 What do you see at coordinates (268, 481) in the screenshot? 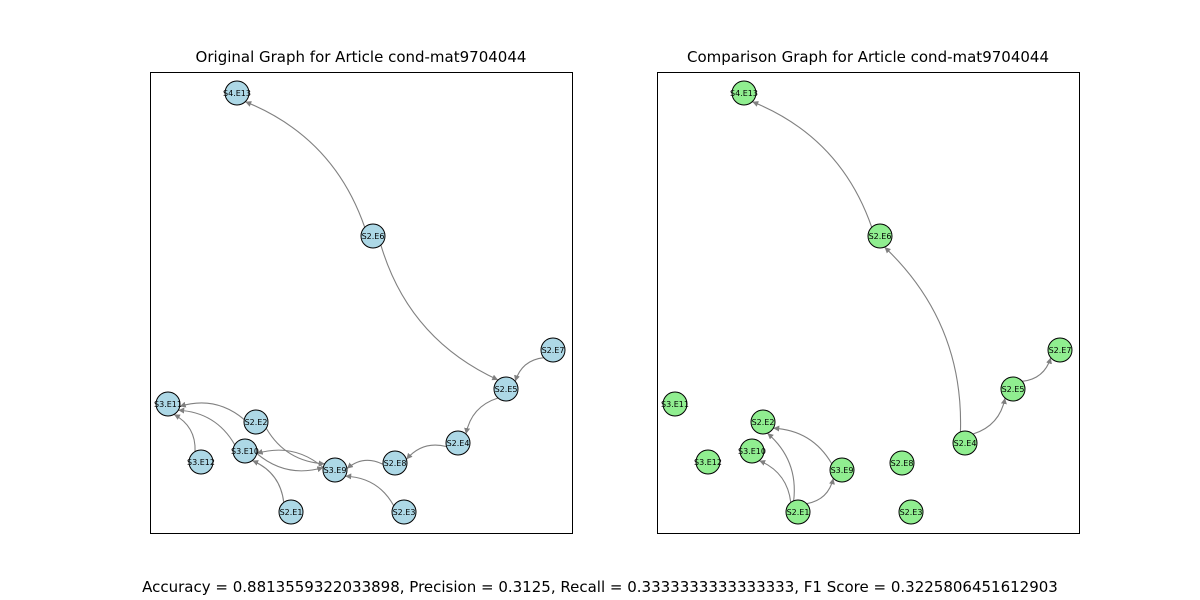
I see `edge-S2.E1-to-S3.E10` at bounding box center [268, 481].